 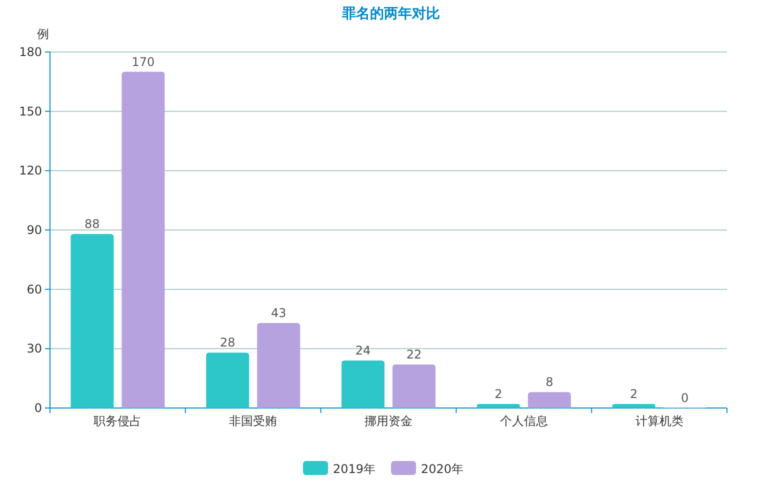 What do you see at coordinates (278, 313) in the screenshot?
I see `data-label: 43` at bounding box center [278, 313].